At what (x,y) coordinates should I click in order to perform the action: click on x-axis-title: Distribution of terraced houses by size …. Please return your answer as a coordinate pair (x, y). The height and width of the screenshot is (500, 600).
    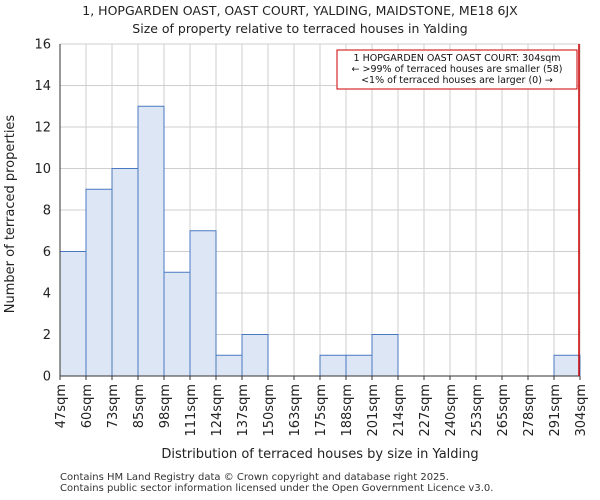
    Looking at the image, I should click on (319, 454).